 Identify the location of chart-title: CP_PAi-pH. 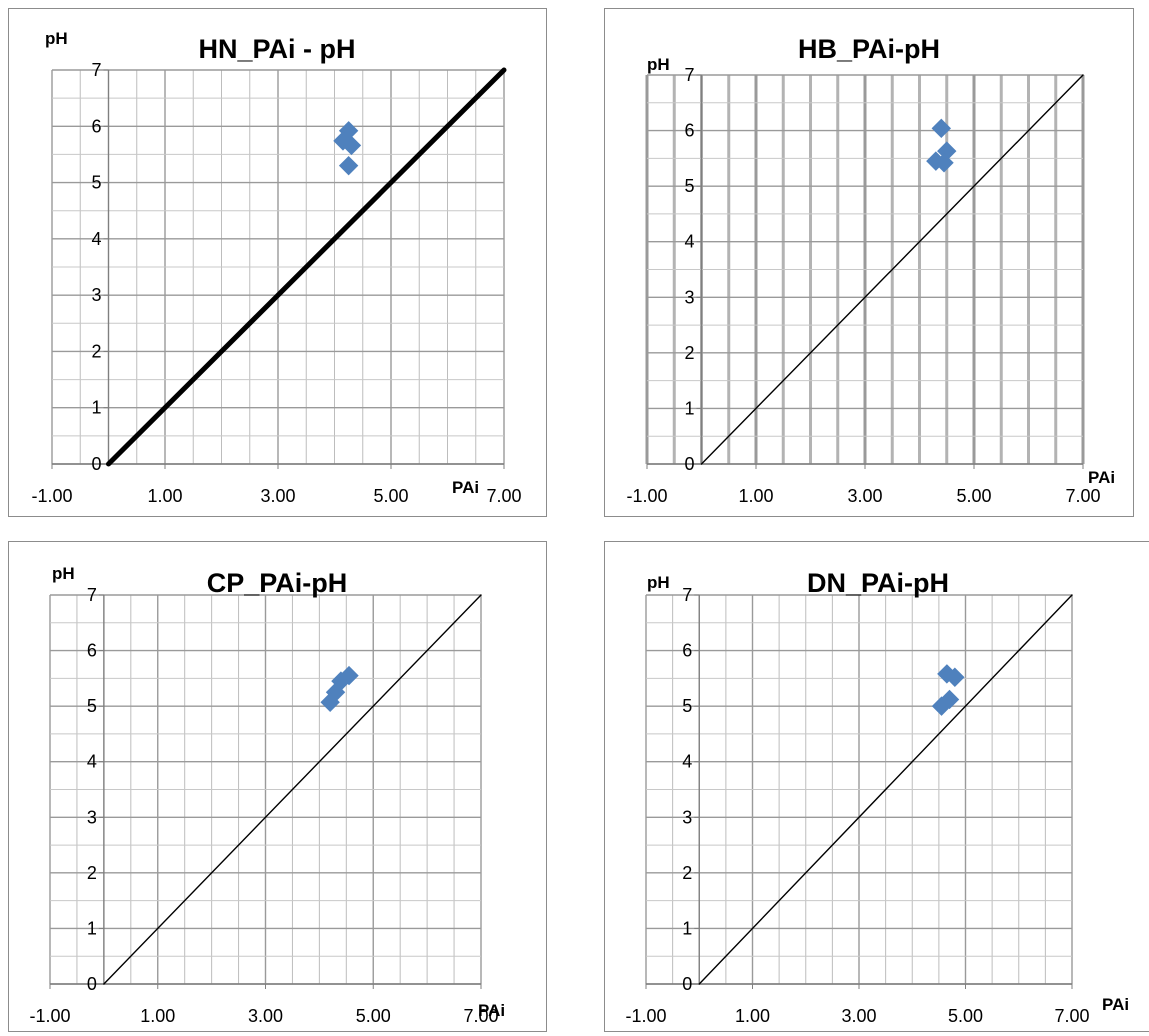
(277, 583).